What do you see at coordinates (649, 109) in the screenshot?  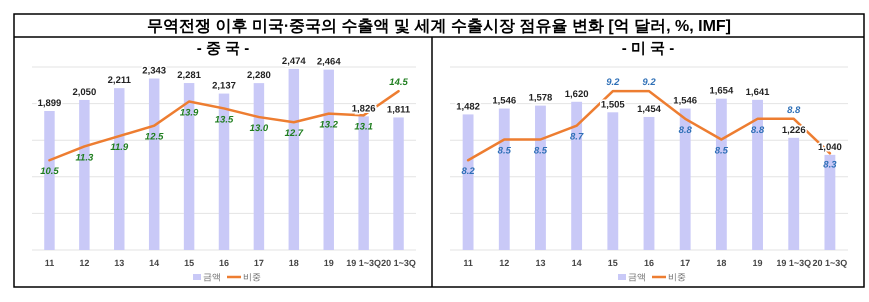 I see `data-label: 1,454` at bounding box center [649, 109].